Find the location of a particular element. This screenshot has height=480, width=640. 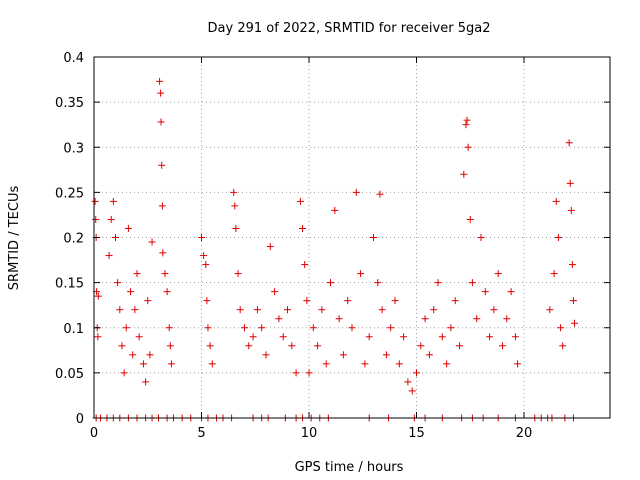

y-tick-label: 0.15 is located at coordinates (69, 284).